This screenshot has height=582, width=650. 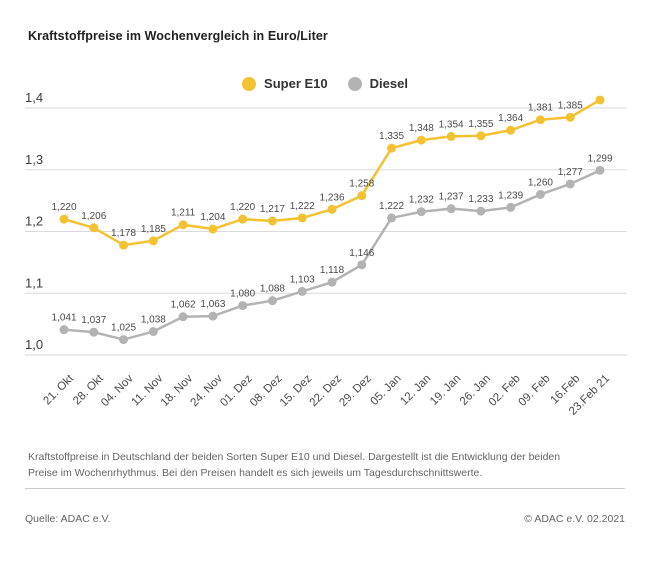 What do you see at coordinates (326, 390) in the screenshot?
I see `x-tick-label: 22. Dez` at bounding box center [326, 390].